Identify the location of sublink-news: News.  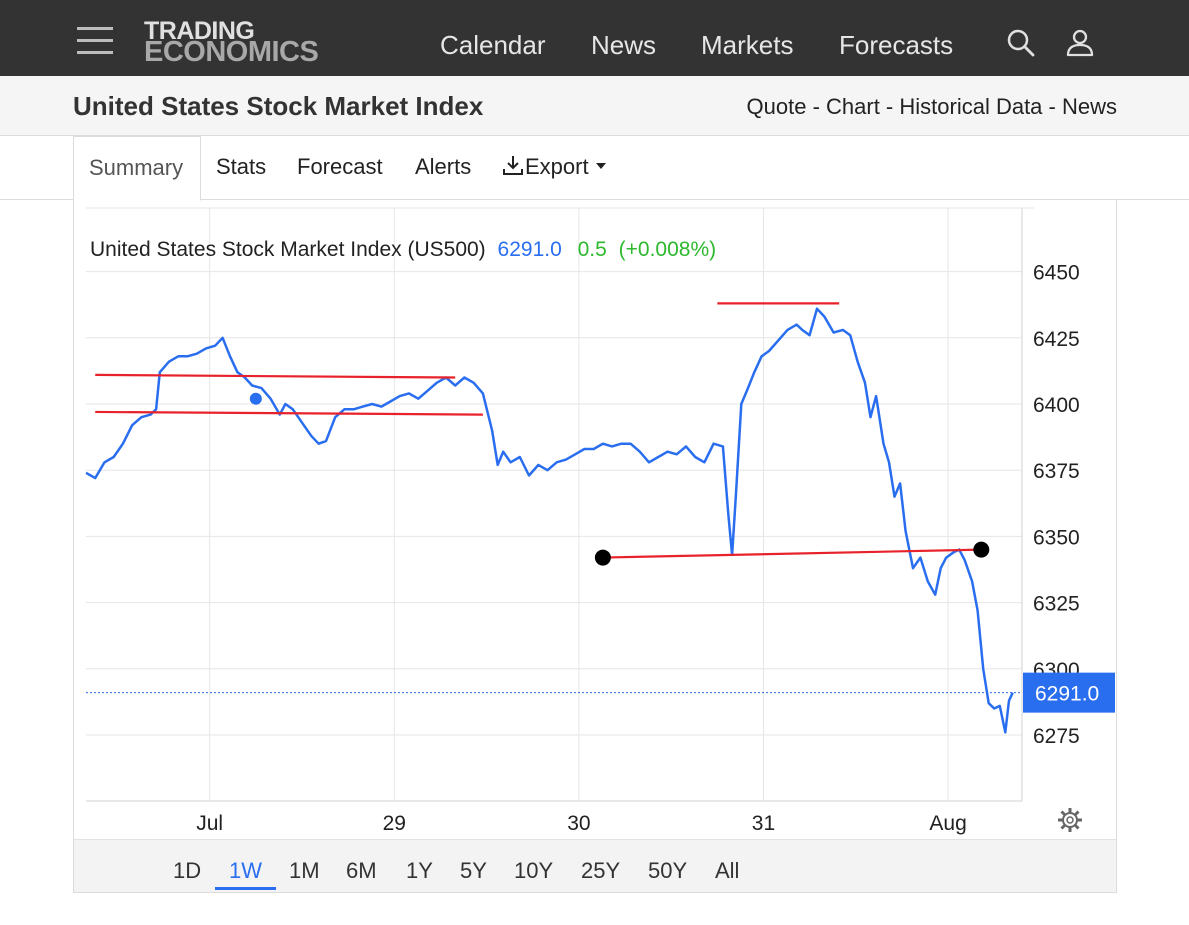
(1089, 106).